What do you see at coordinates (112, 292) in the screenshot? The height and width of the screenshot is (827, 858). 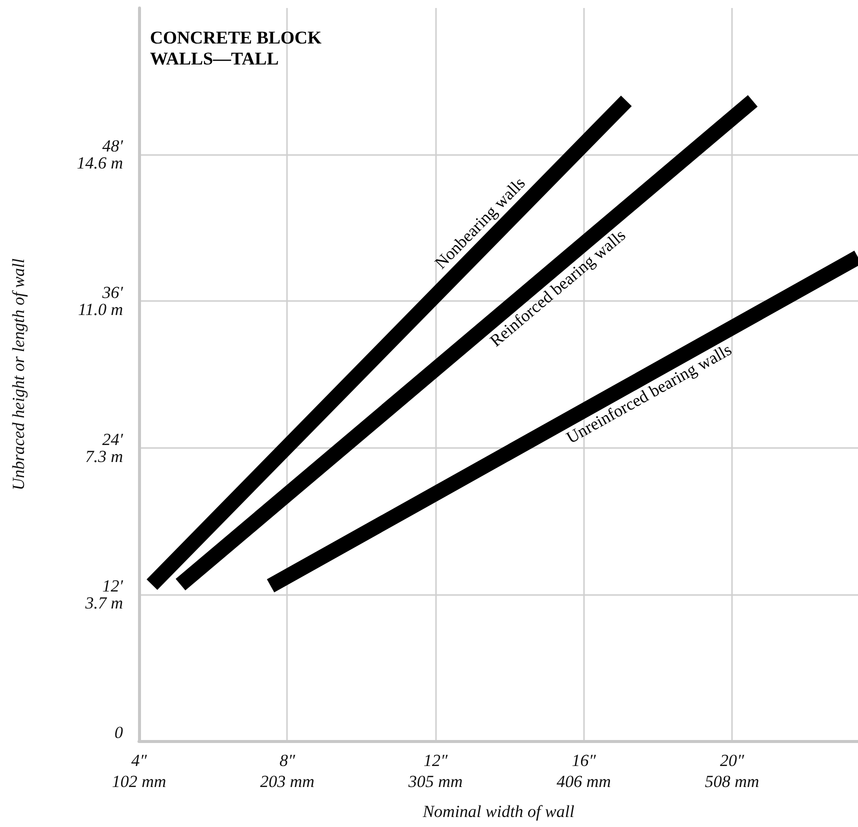 I see `y-tick-label: 36′` at bounding box center [112, 292].